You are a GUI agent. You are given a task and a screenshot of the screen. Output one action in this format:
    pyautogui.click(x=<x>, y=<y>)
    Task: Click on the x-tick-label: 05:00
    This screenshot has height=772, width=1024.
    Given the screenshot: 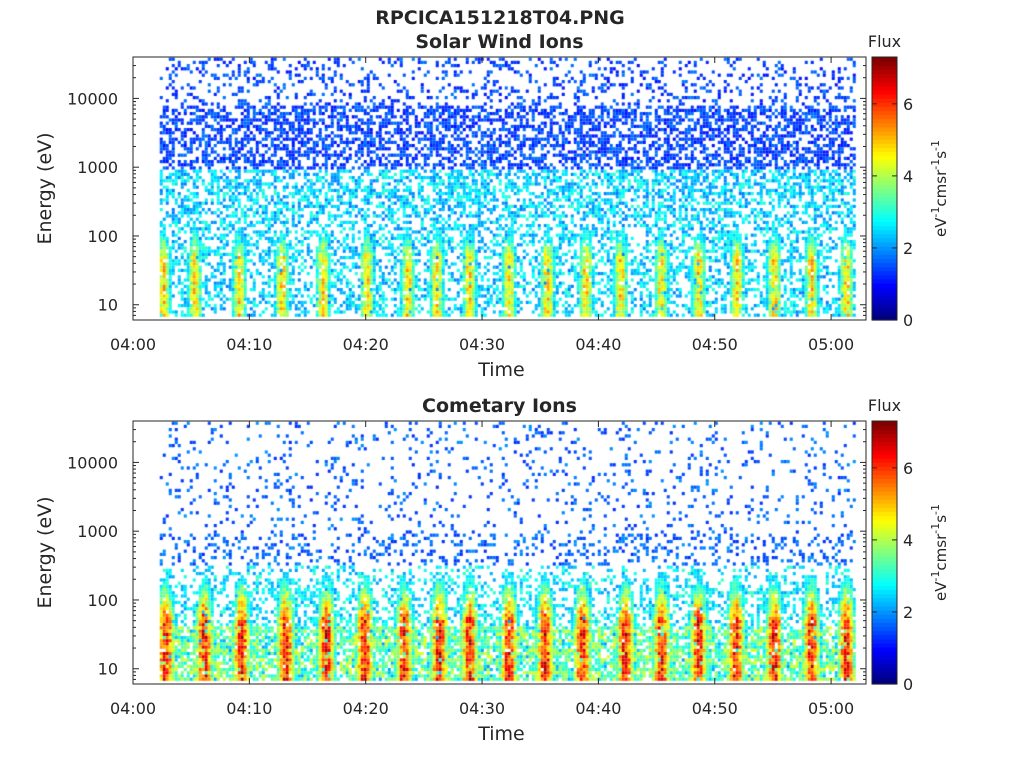 What is the action you would take?
    pyautogui.click(x=831, y=344)
    